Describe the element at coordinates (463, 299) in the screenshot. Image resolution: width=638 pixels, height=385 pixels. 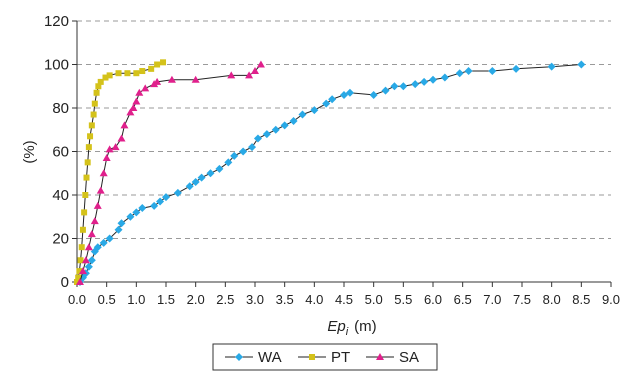
I see `x-tick-label-6.5: 6.5` at that location.